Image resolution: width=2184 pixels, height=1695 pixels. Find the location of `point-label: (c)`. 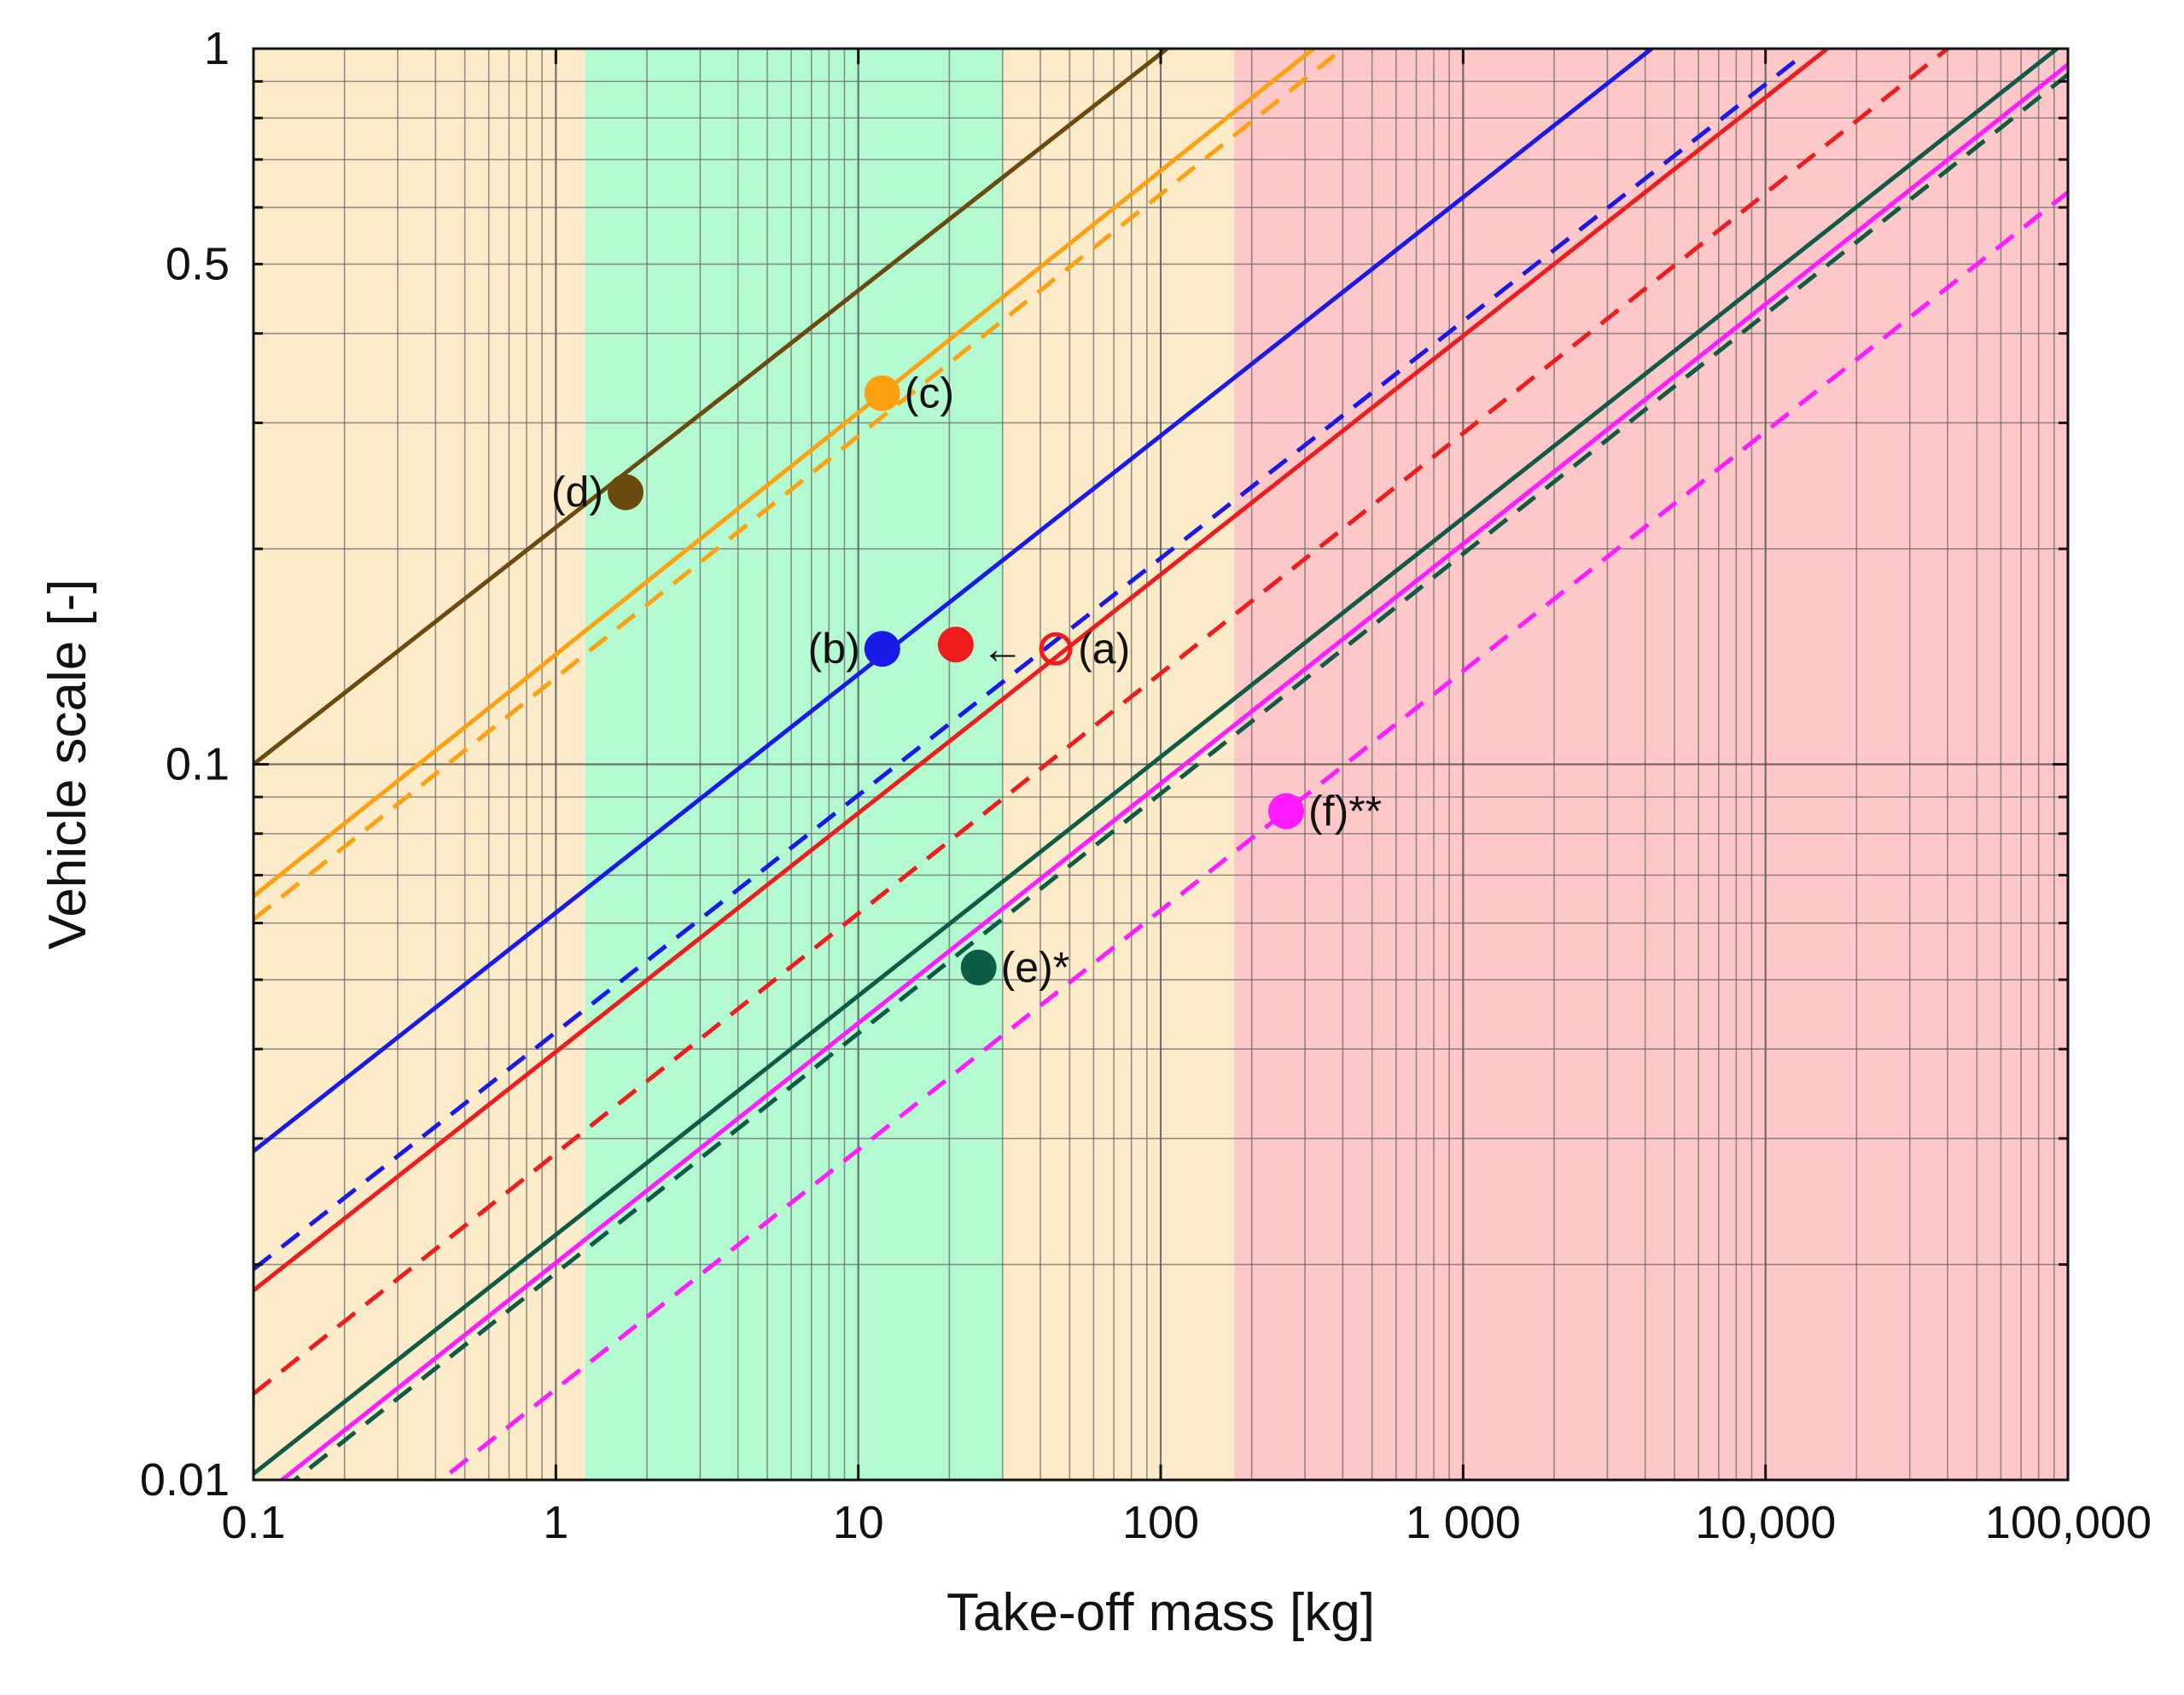

point-label: (c) is located at coordinates (930, 393).